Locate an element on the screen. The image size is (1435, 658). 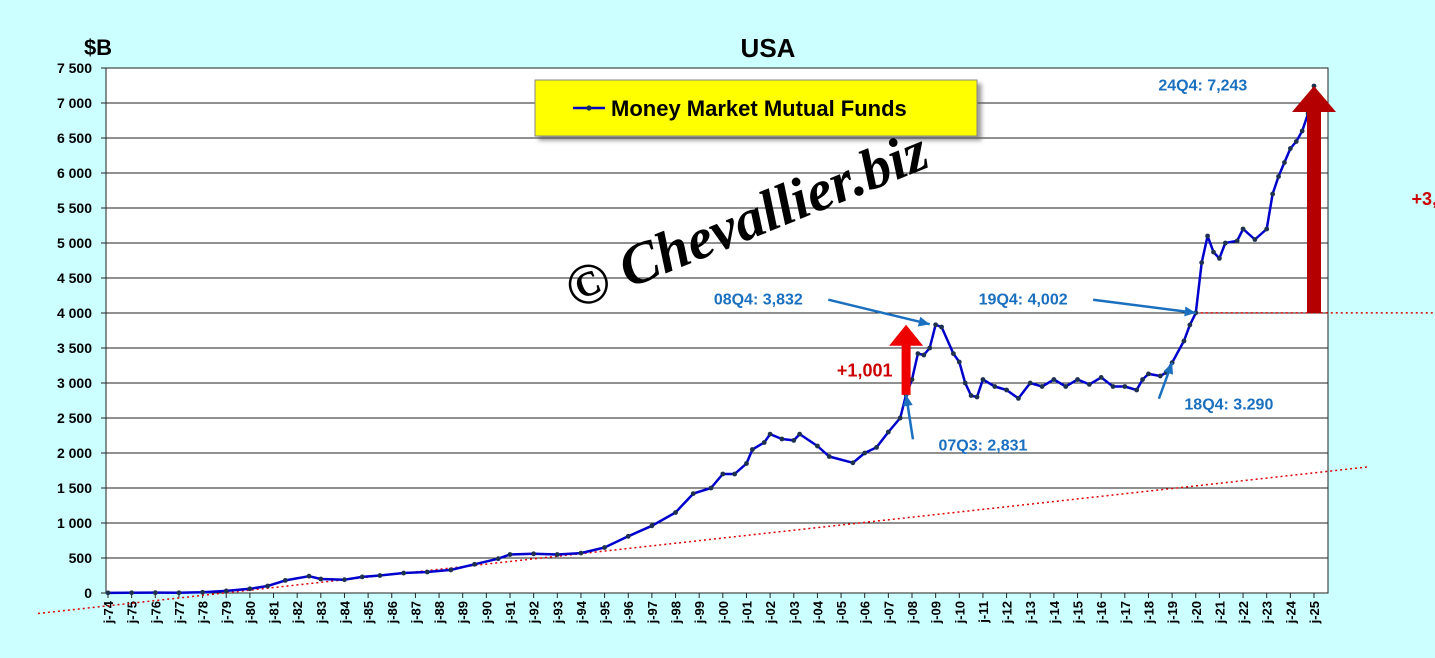
y-tick-label: 4 500 is located at coordinates (74, 278).